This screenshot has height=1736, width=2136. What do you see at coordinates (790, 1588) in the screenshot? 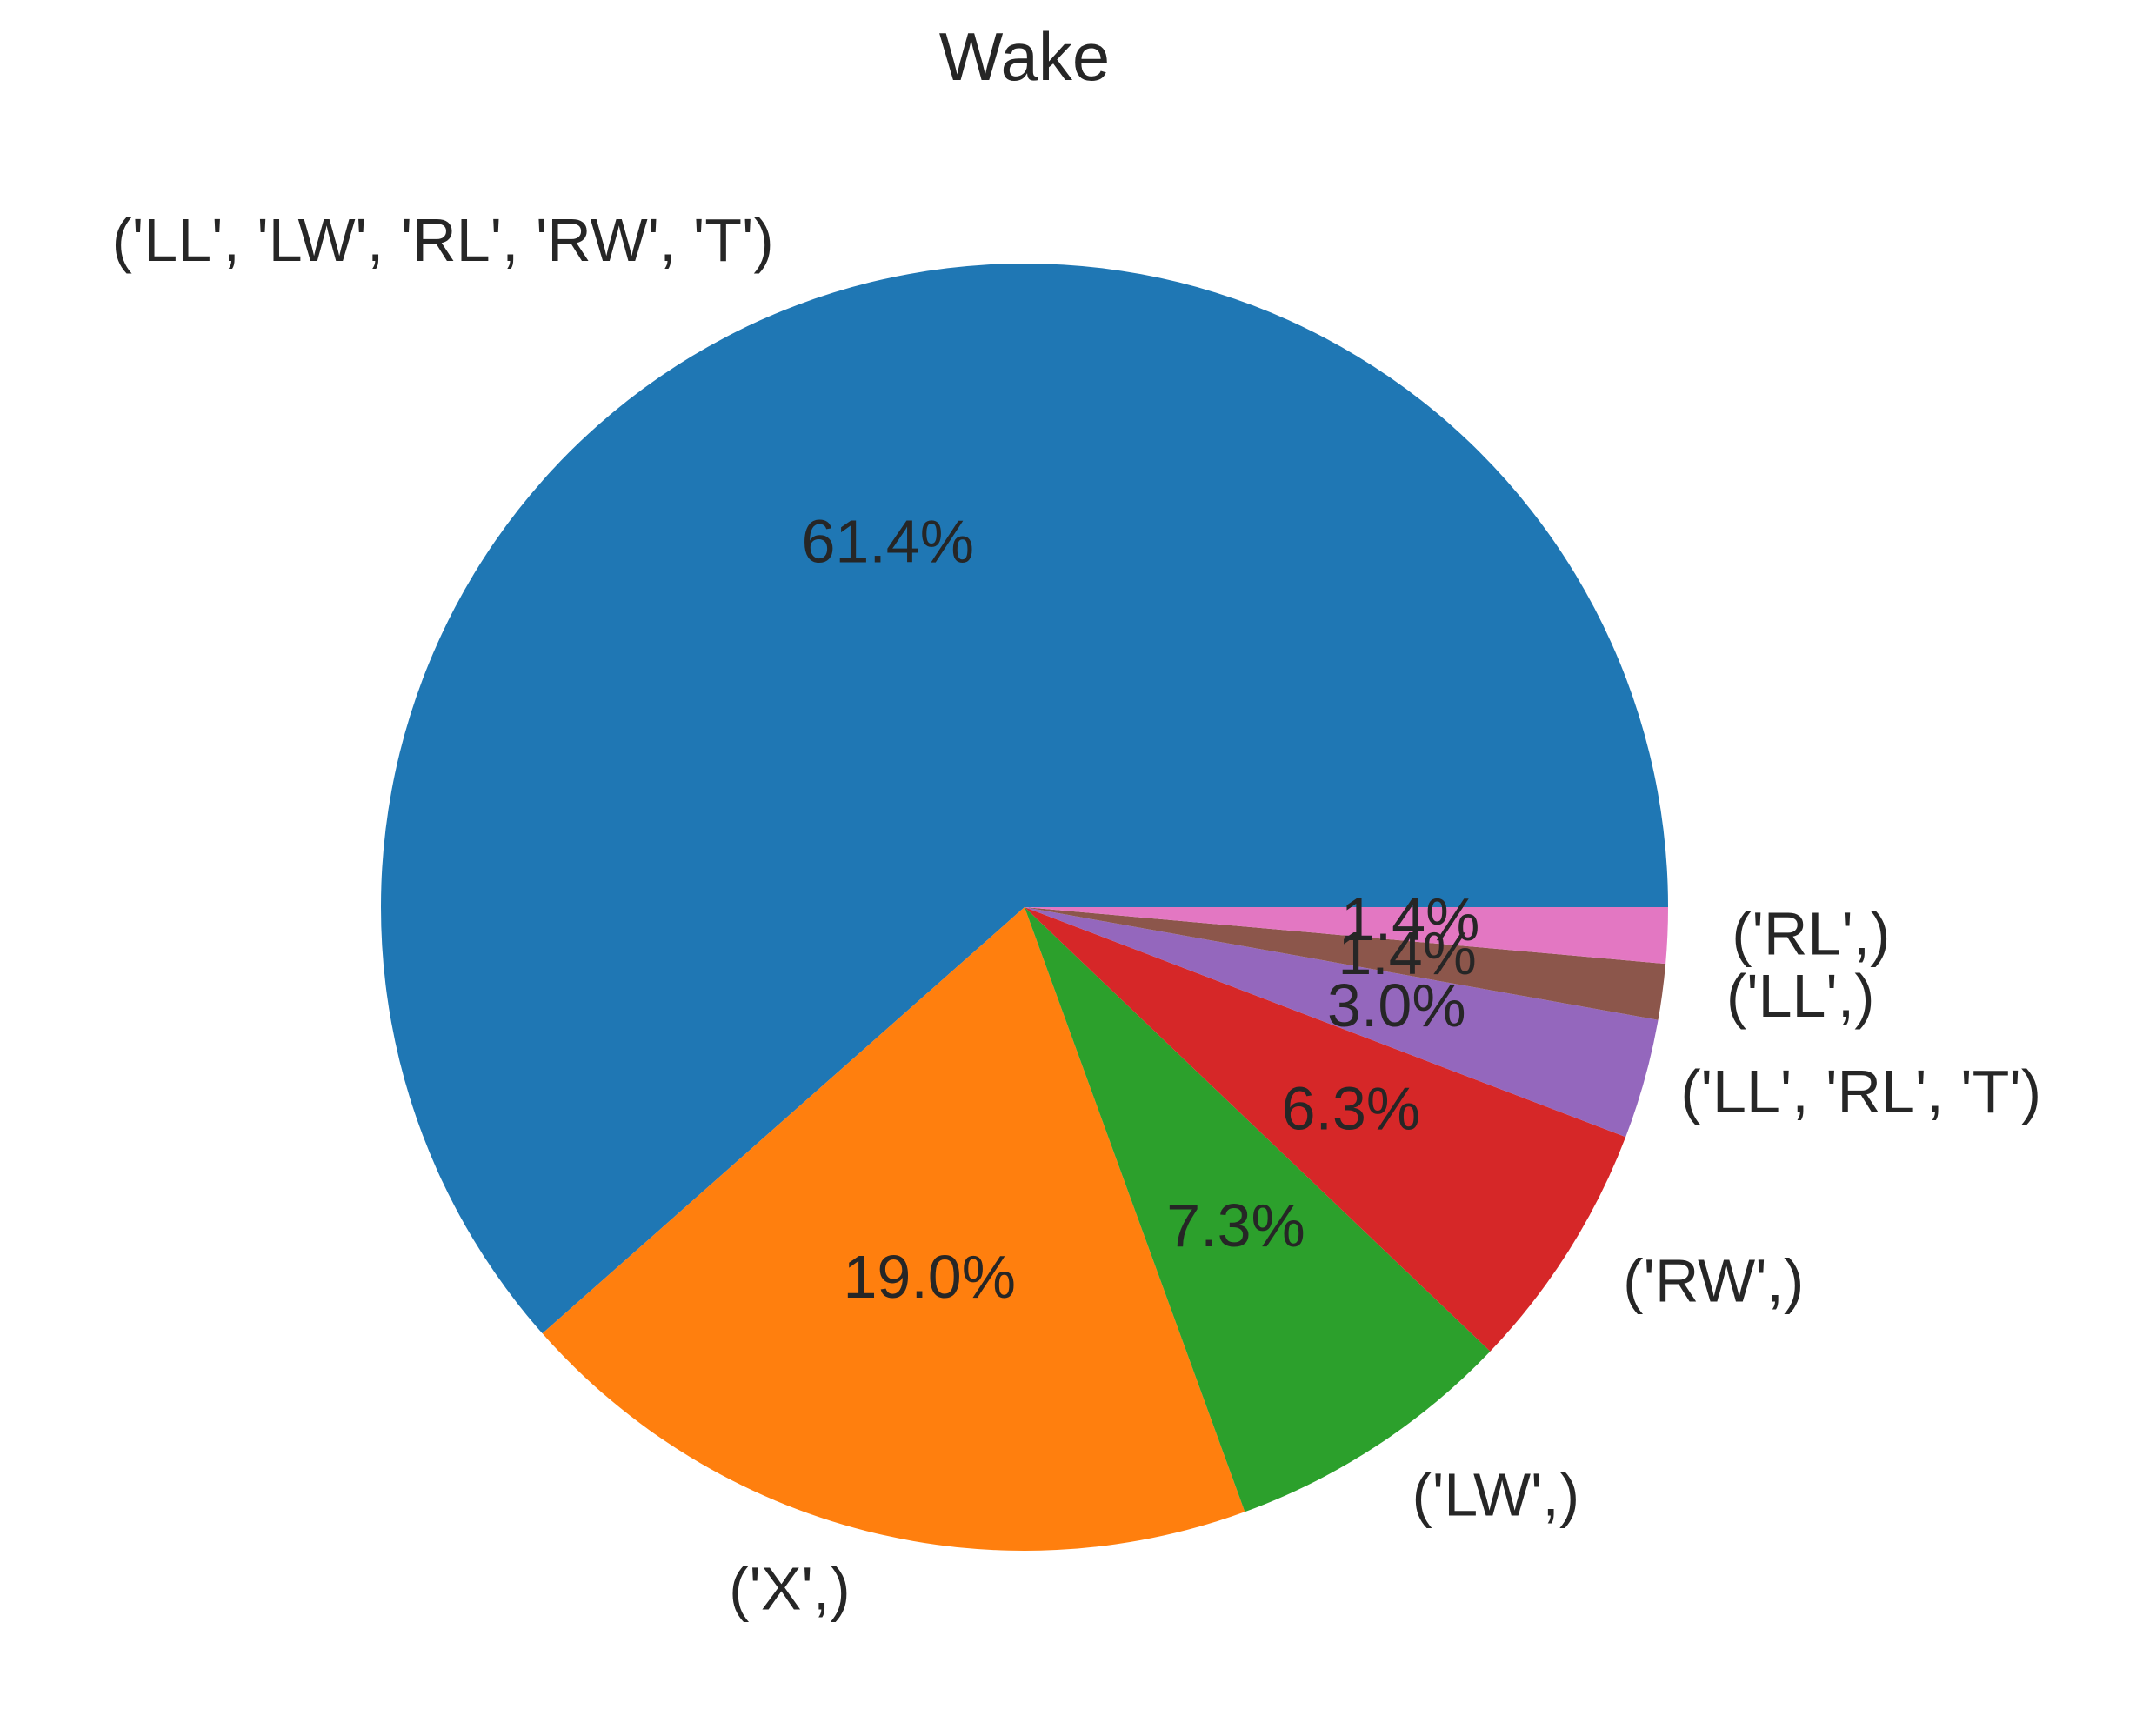
I see `slice-label: ('X',)` at bounding box center [790, 1588].